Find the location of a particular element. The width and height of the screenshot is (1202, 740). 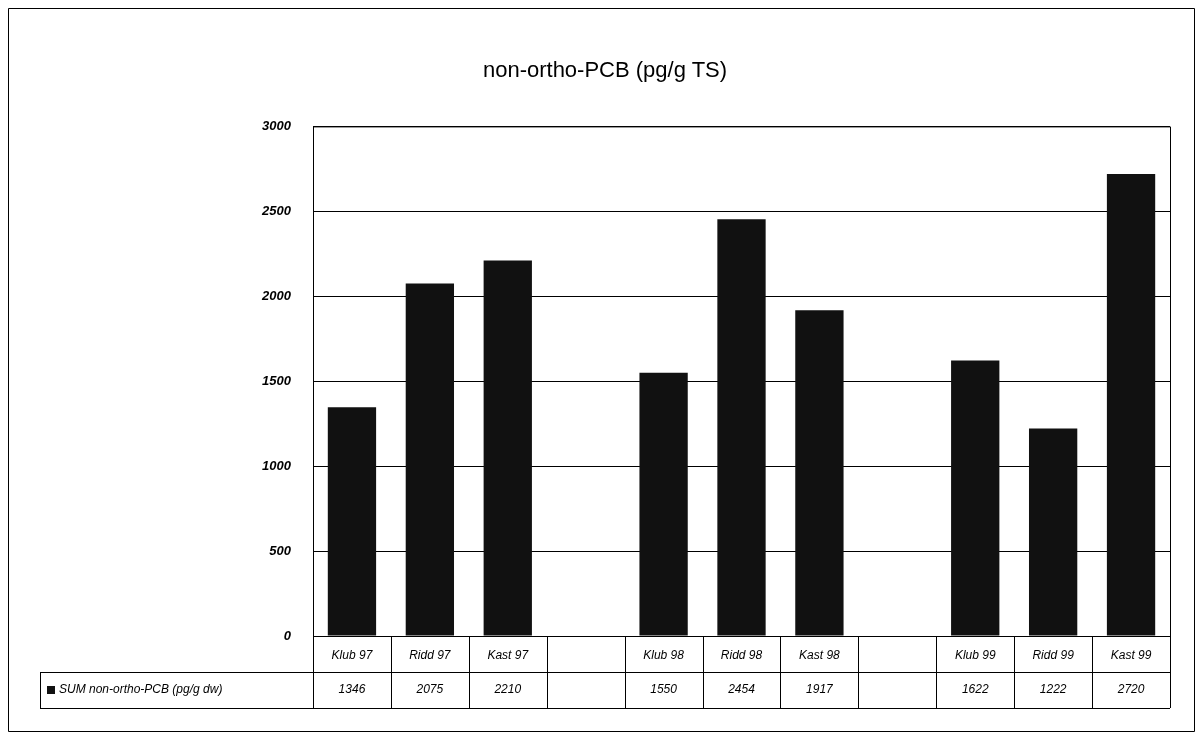

y-tick-label: 3000 is located at coordinates (277, 125).